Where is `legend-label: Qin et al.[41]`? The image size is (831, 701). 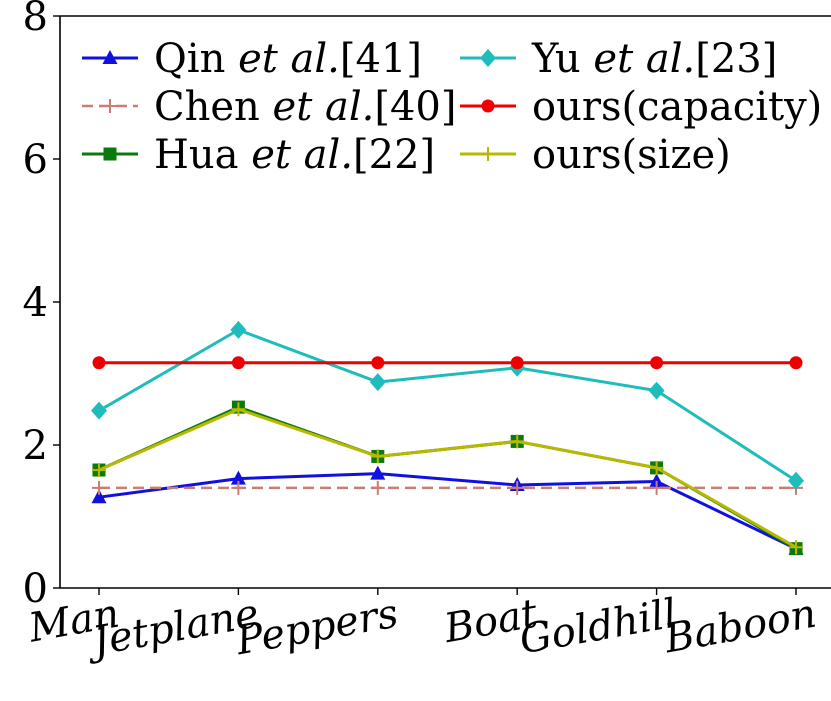
legend-label: Qin et al.[41] is located at coordinates (288, 59).